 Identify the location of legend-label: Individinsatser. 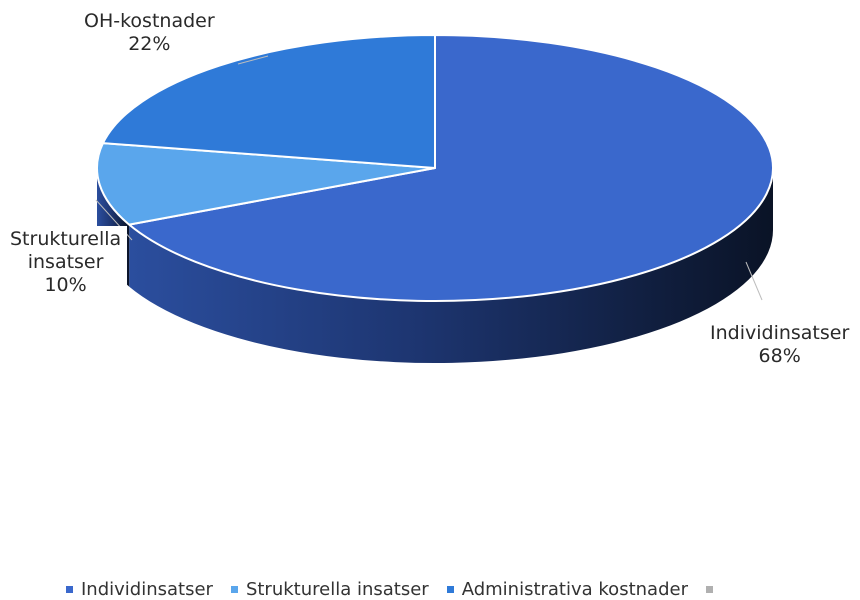
(147, 589).